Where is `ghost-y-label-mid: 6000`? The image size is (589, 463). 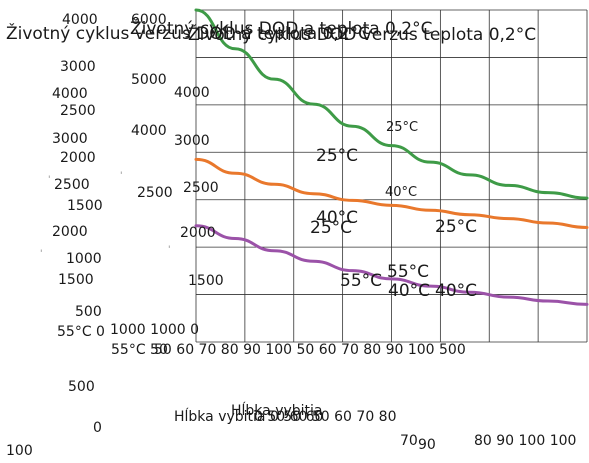
ghost-y-label-mid: 6000 is located at coordinates (149, 20).